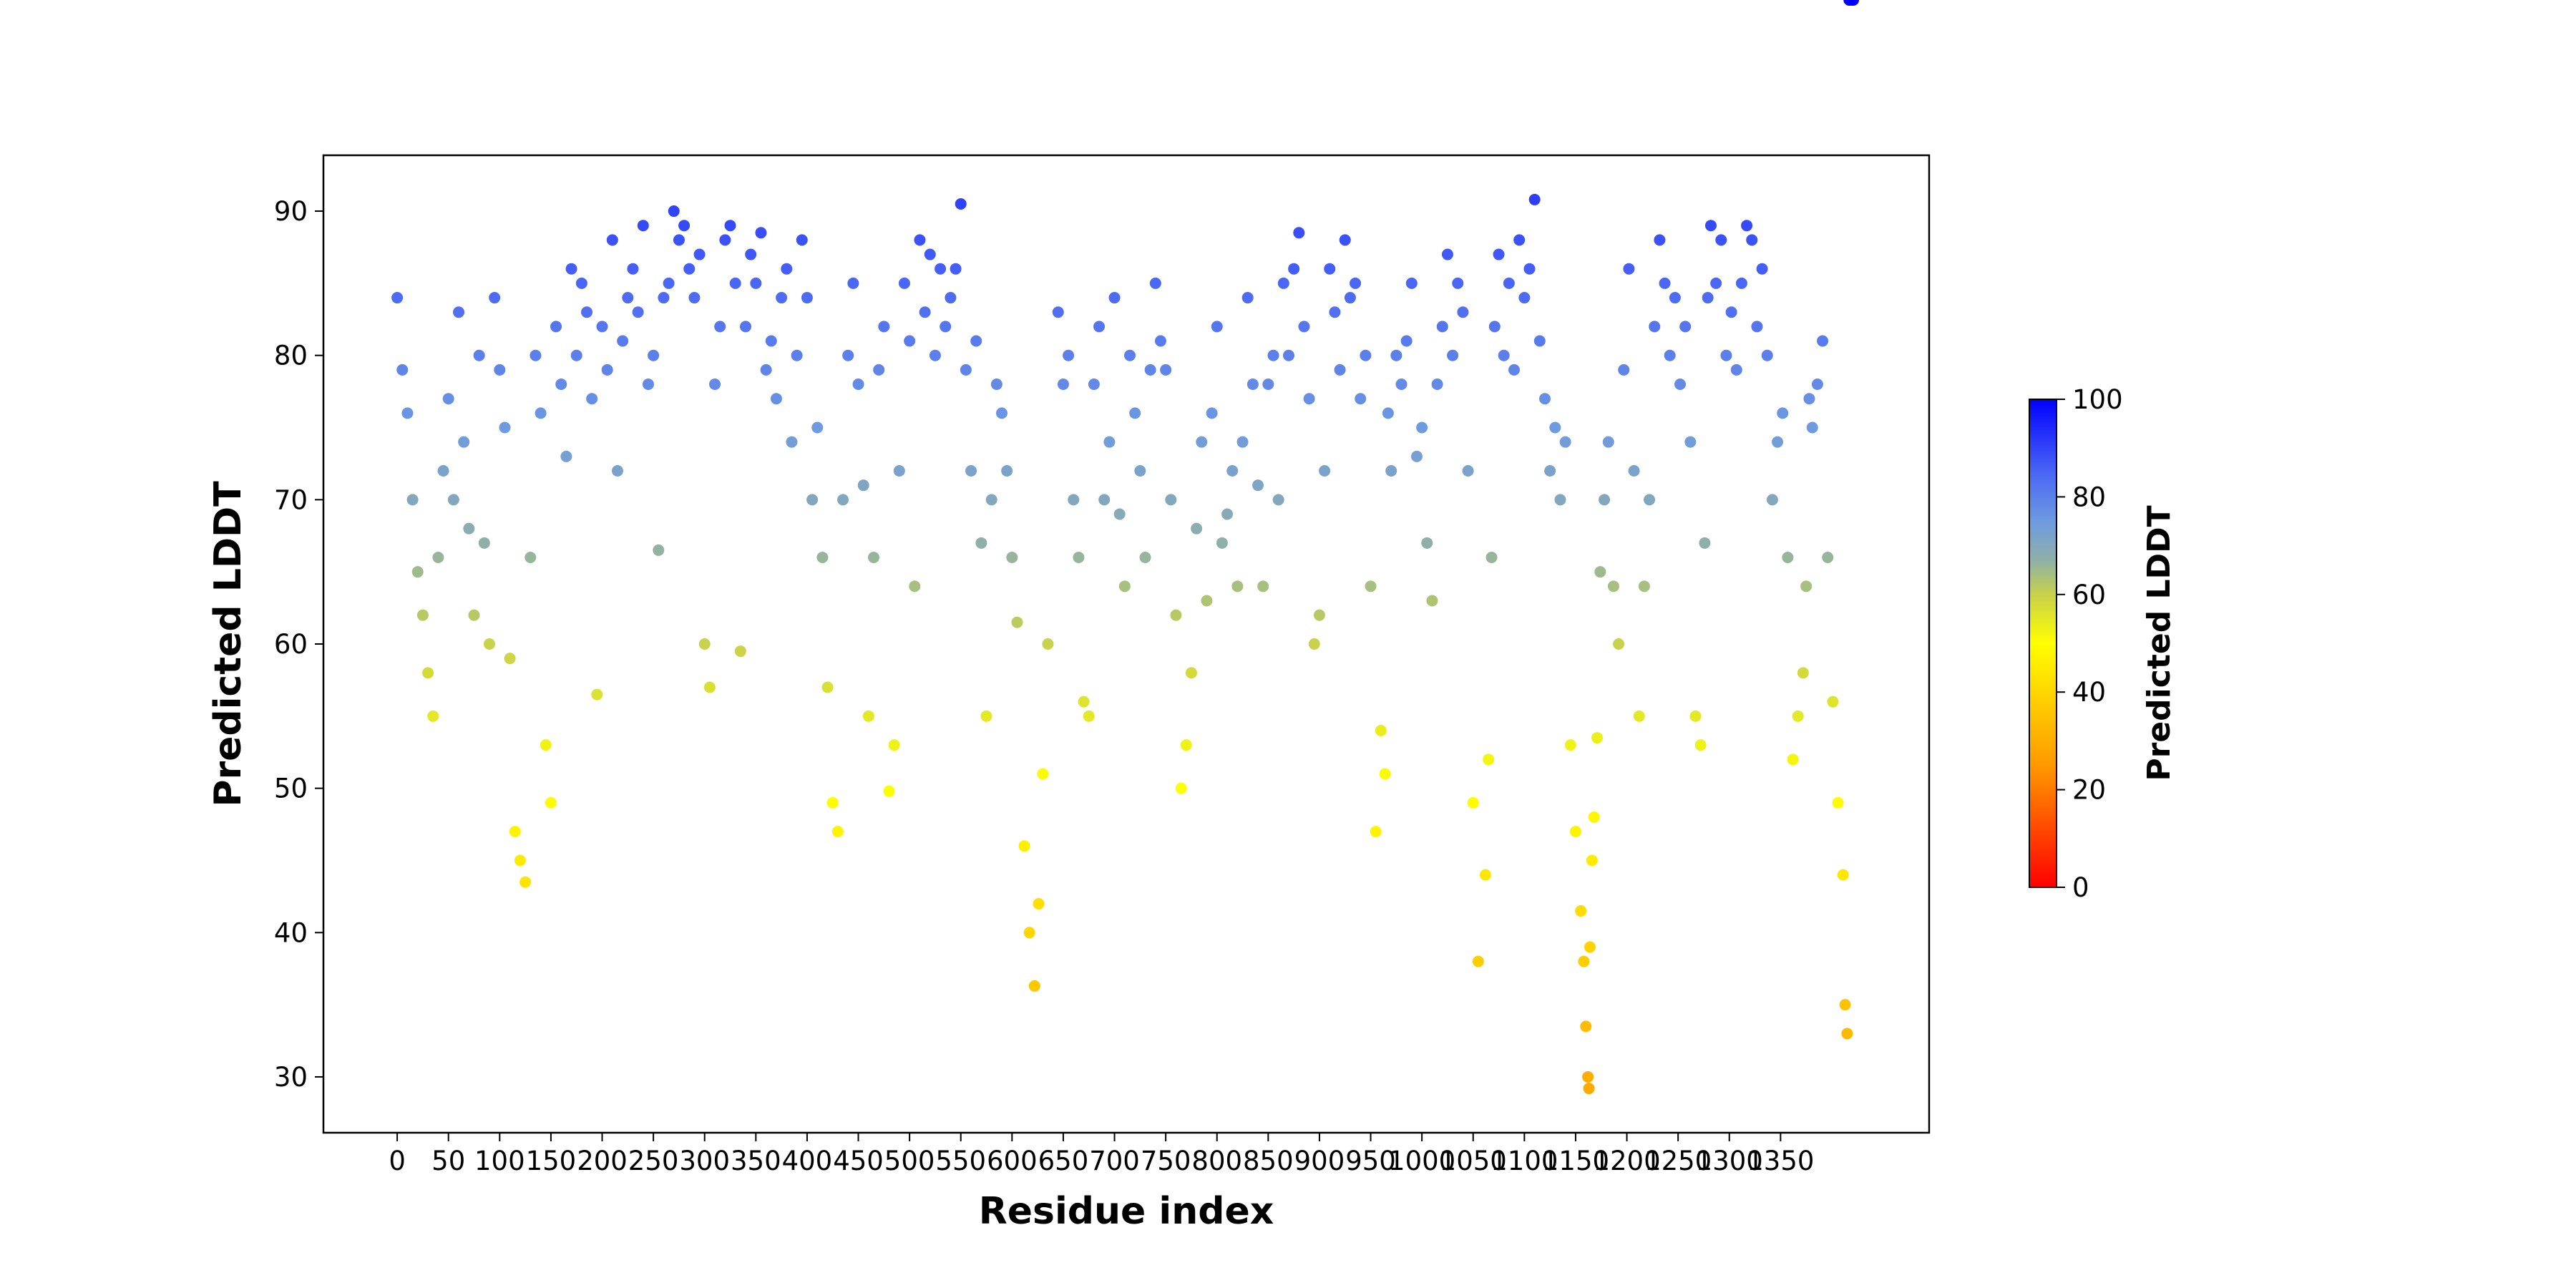 This screenshot has height=1288, width=2576. I want to click on y-tick-label: 60, so click(291, 644).